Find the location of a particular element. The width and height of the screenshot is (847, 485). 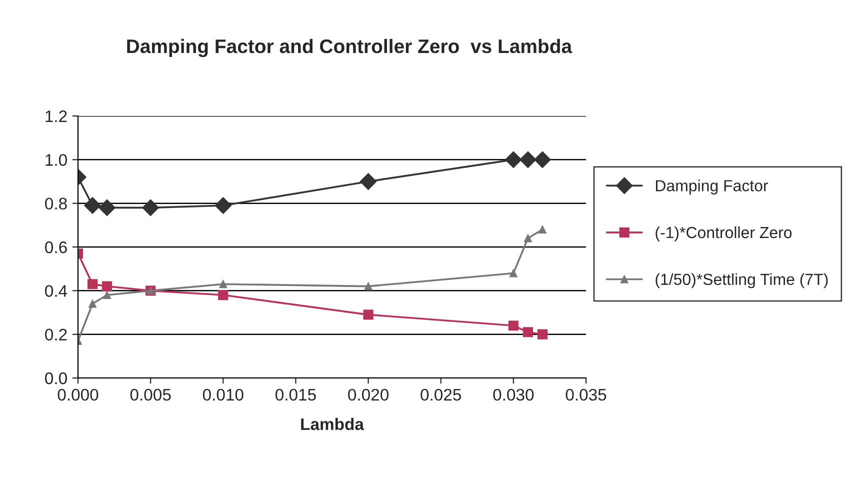

x-tick-label: 0.020 is located at coordinates (368, 394).